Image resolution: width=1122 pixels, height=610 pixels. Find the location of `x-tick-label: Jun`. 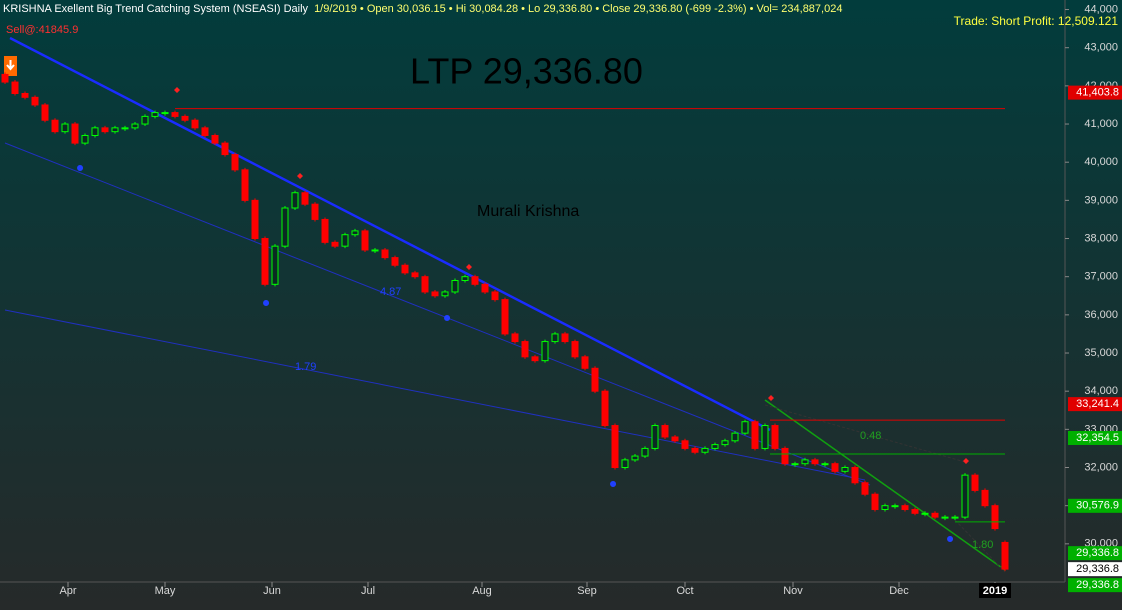

x-tick-label: Jun is located at coordinates (272, 591).